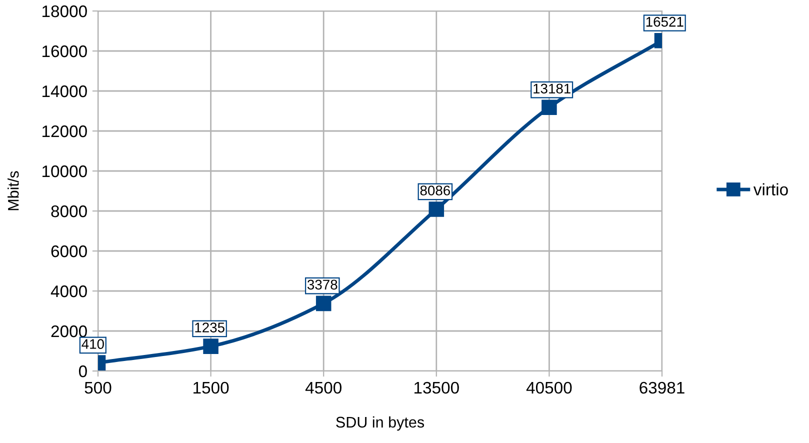 The height and width of the screenshot is (443, 809). Describe the element at coordinates (64, 11) in the screenshot. I see `y-tick-label: 18000` at that location.